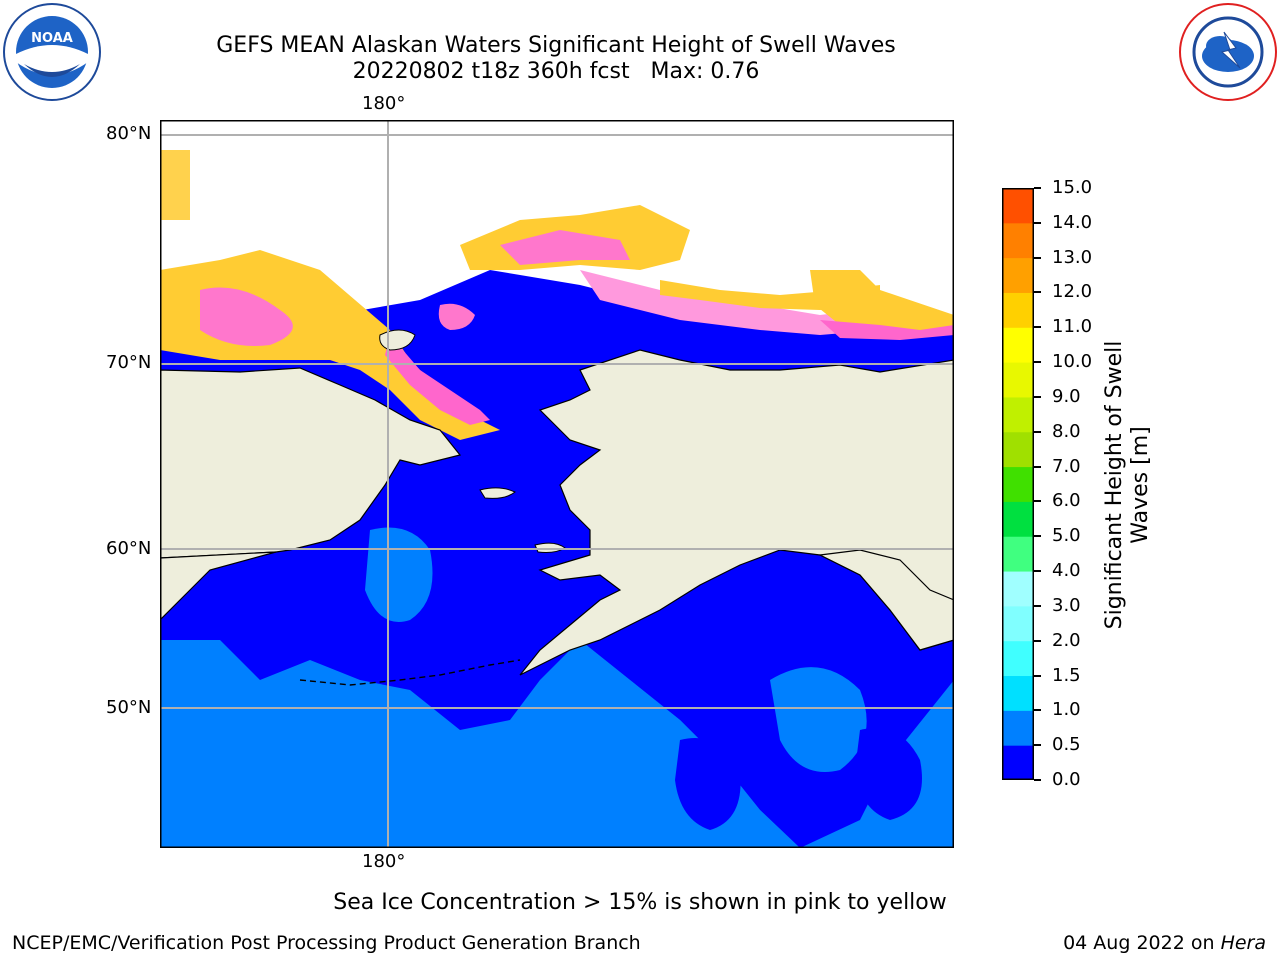  Describe the element at coordinates (1066, 605) in the screenshot. I see `colorbar-tick-label: 3.0` at that location.